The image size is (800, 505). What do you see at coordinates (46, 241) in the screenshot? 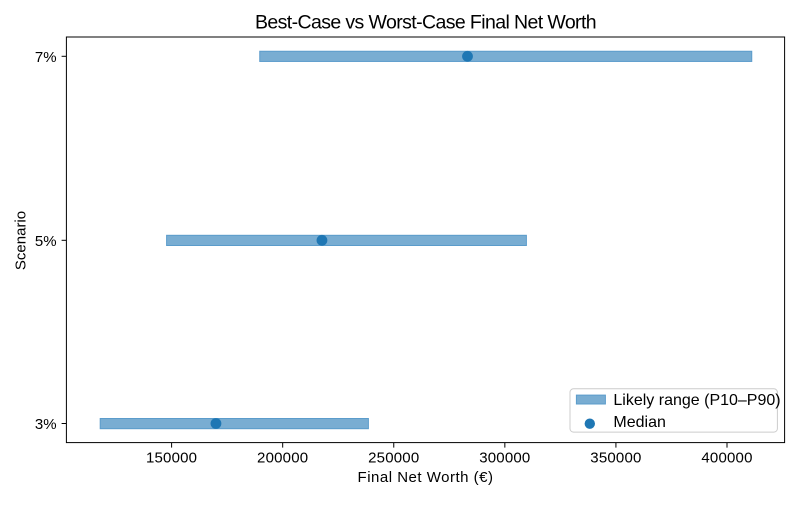
I see `svg-text: 5%` at bounding box center [46, 241].